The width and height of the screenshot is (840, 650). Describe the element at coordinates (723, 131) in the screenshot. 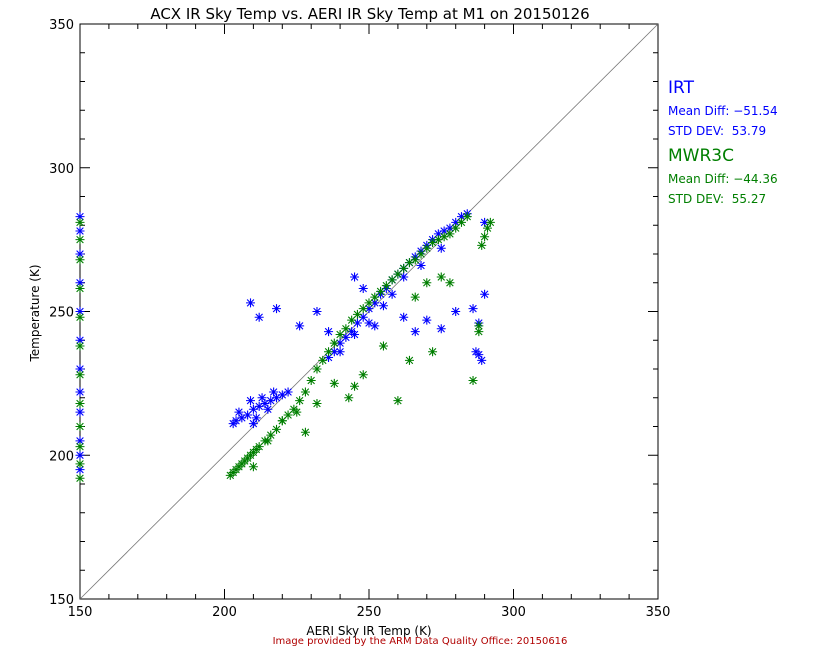

I see `legend-irt-std-dev: STD DEV: 53.79` at that location.